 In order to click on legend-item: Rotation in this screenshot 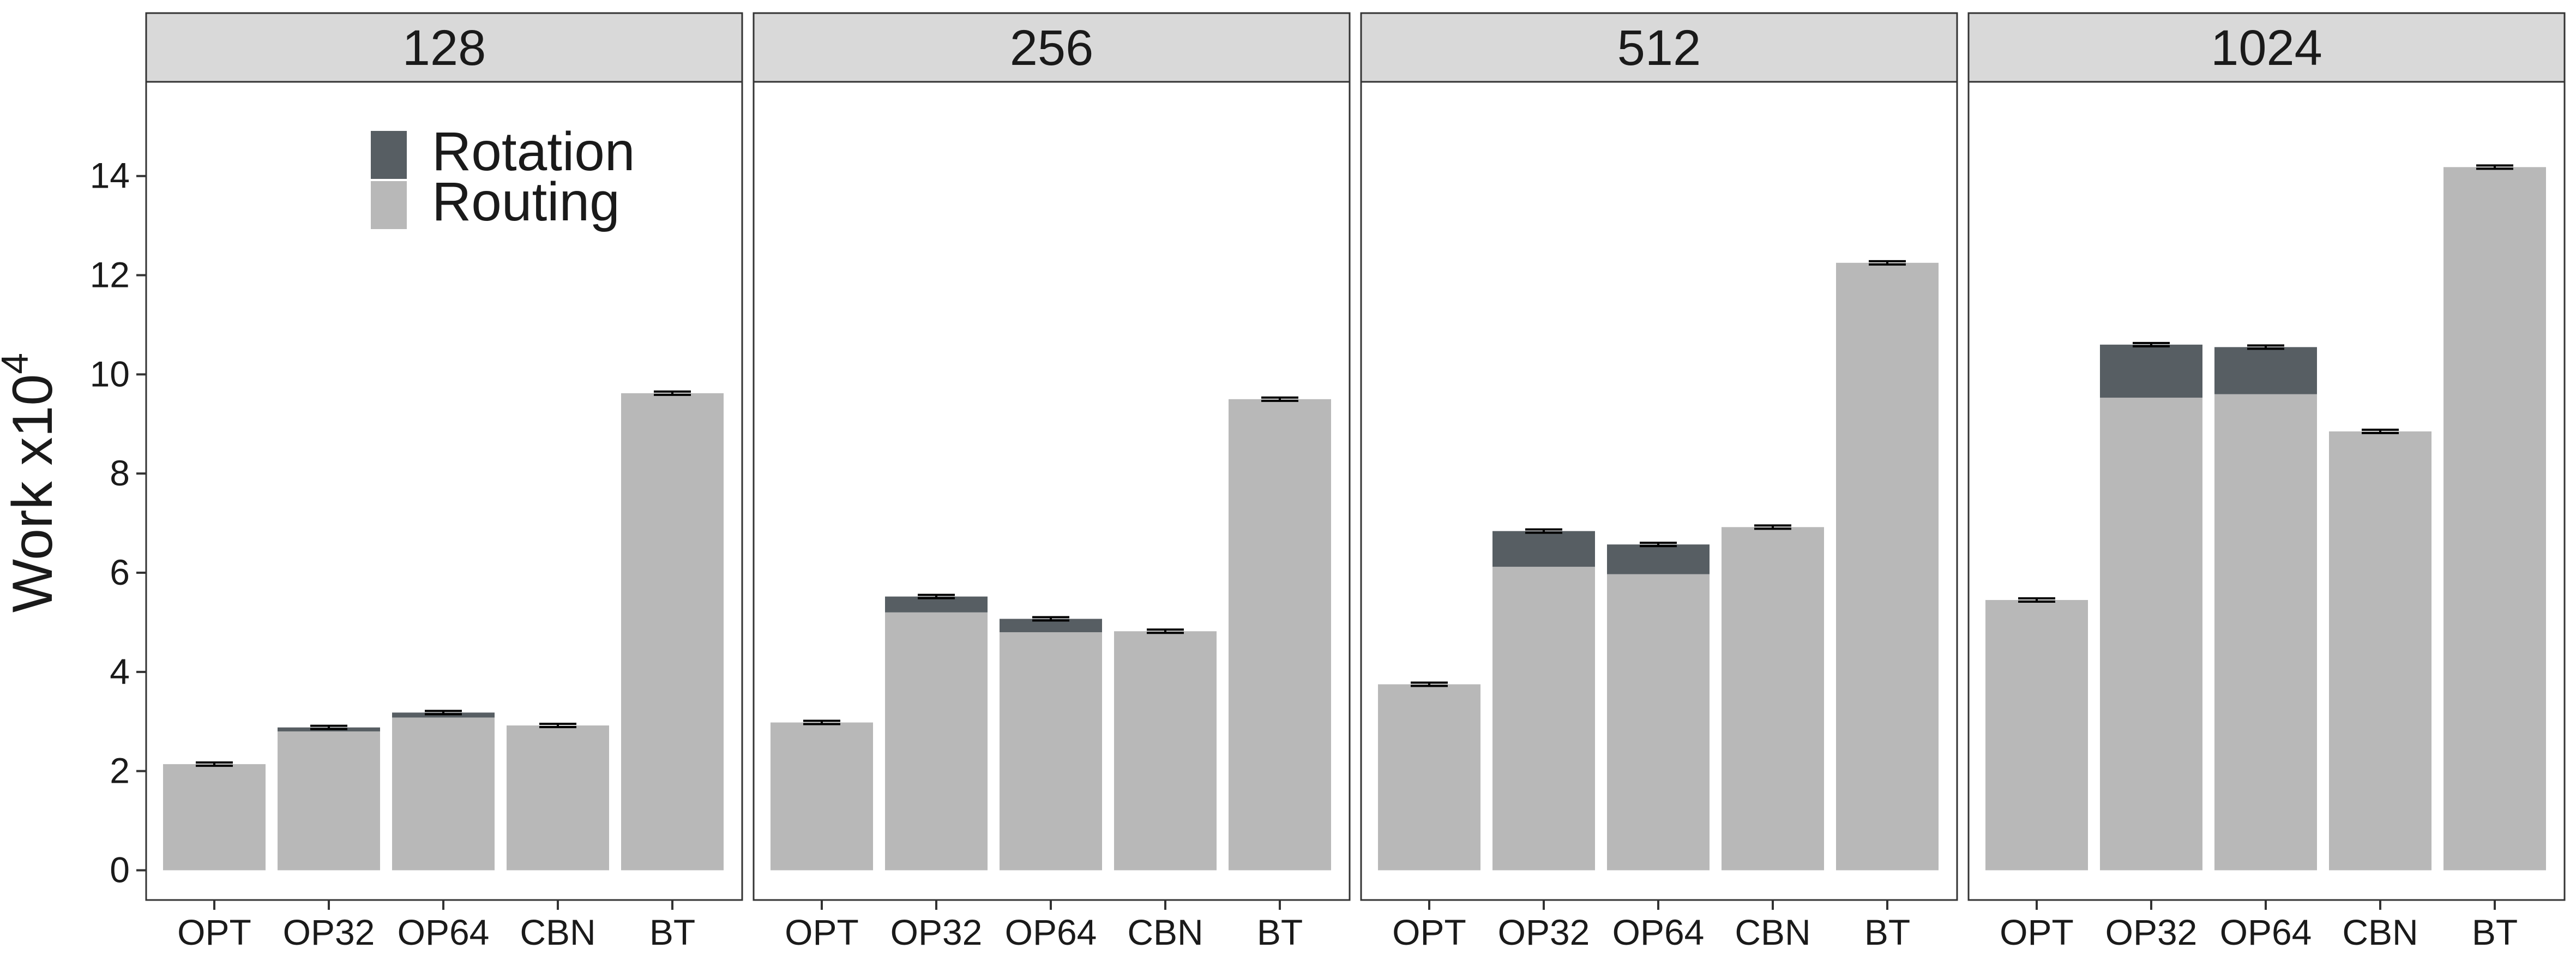, I will do `click(503, 151)`.